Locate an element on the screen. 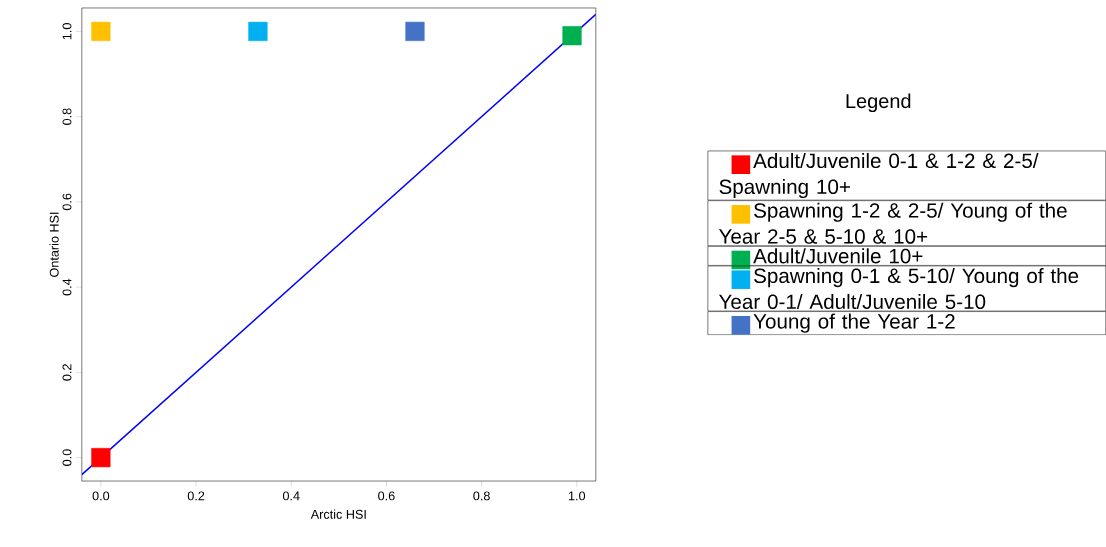  x-tick-label: 0.2 is located at coordinates (196, 496).